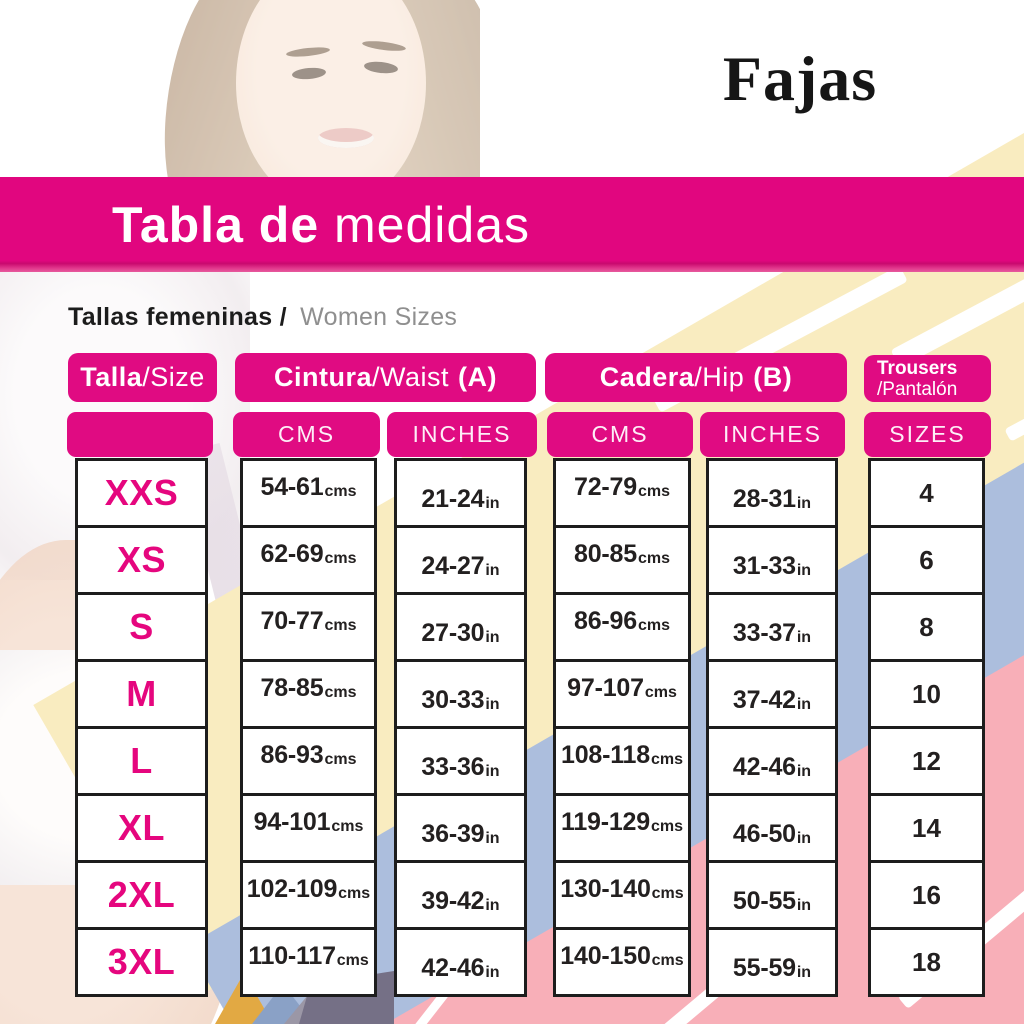 This screenshot has height=1024, width=1024. What do you see at coordinates (308, 963) in the screenshot?
I see `waist-cms-cell: 110-117 cms` at bounding box center [308, 963].